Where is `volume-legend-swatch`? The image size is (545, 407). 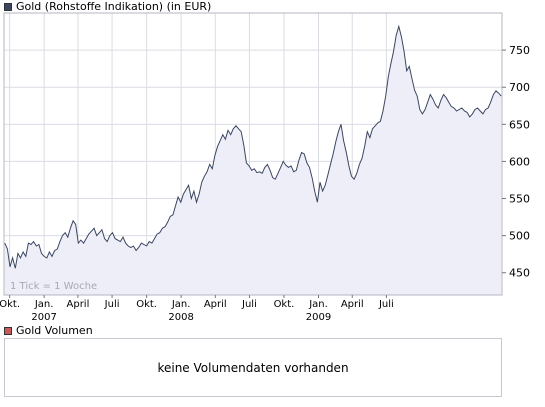
volume-legend-swatch is located at coordinates (8, 331).